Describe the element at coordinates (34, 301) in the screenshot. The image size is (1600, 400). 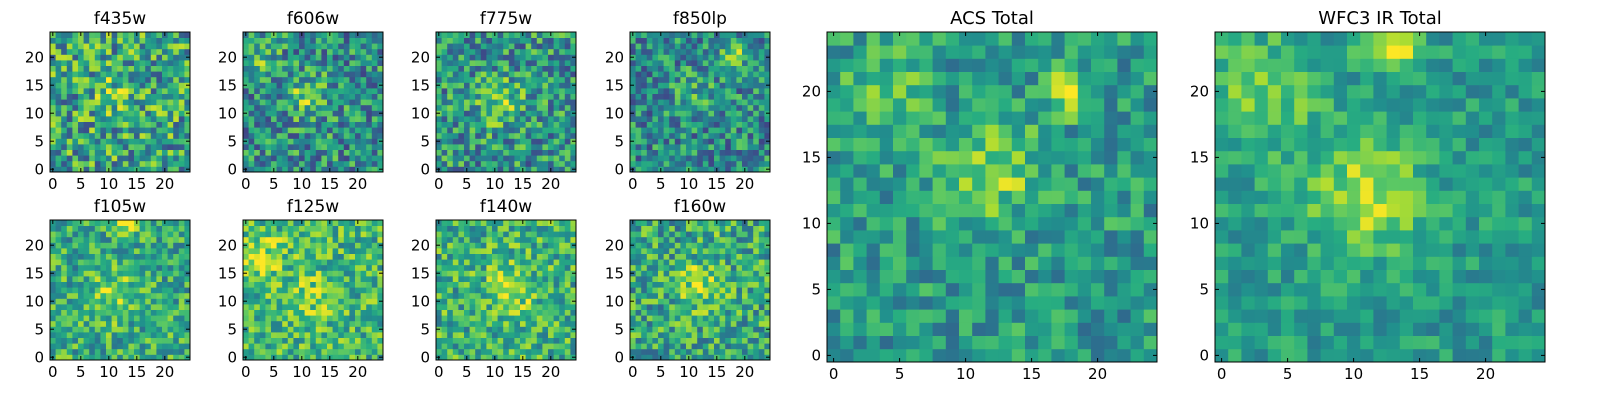
I see `y-tick-label: 10` at that location.